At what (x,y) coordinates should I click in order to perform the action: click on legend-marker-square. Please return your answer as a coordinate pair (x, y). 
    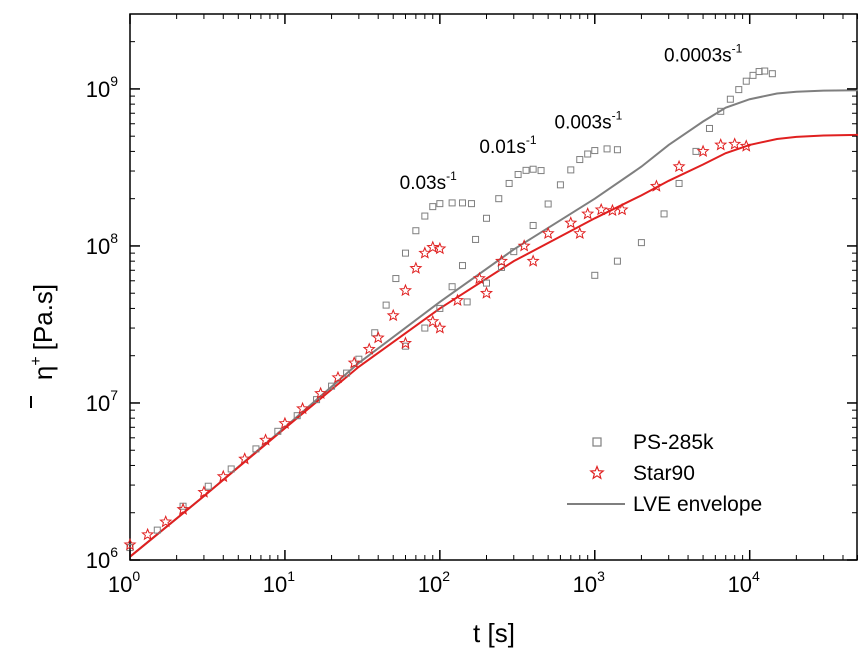
    Looking at the image, I should click on (597, 442).